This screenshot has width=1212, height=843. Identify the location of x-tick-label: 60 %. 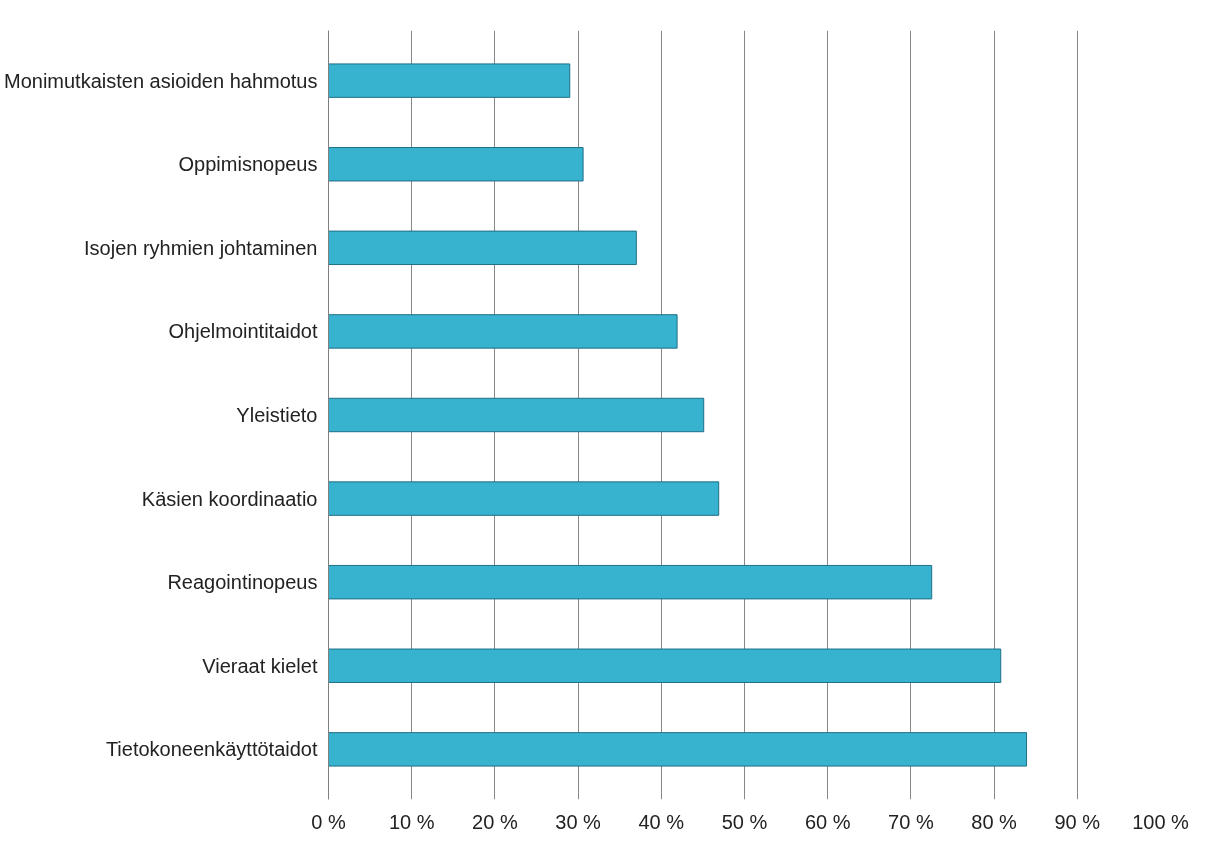
(827, 821).